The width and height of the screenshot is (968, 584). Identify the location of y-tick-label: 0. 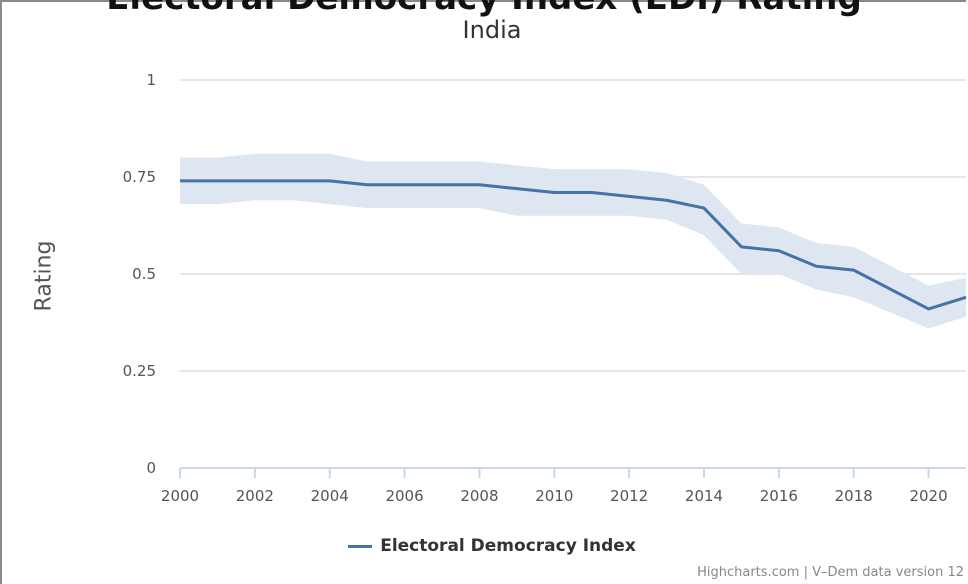
(151, 468).